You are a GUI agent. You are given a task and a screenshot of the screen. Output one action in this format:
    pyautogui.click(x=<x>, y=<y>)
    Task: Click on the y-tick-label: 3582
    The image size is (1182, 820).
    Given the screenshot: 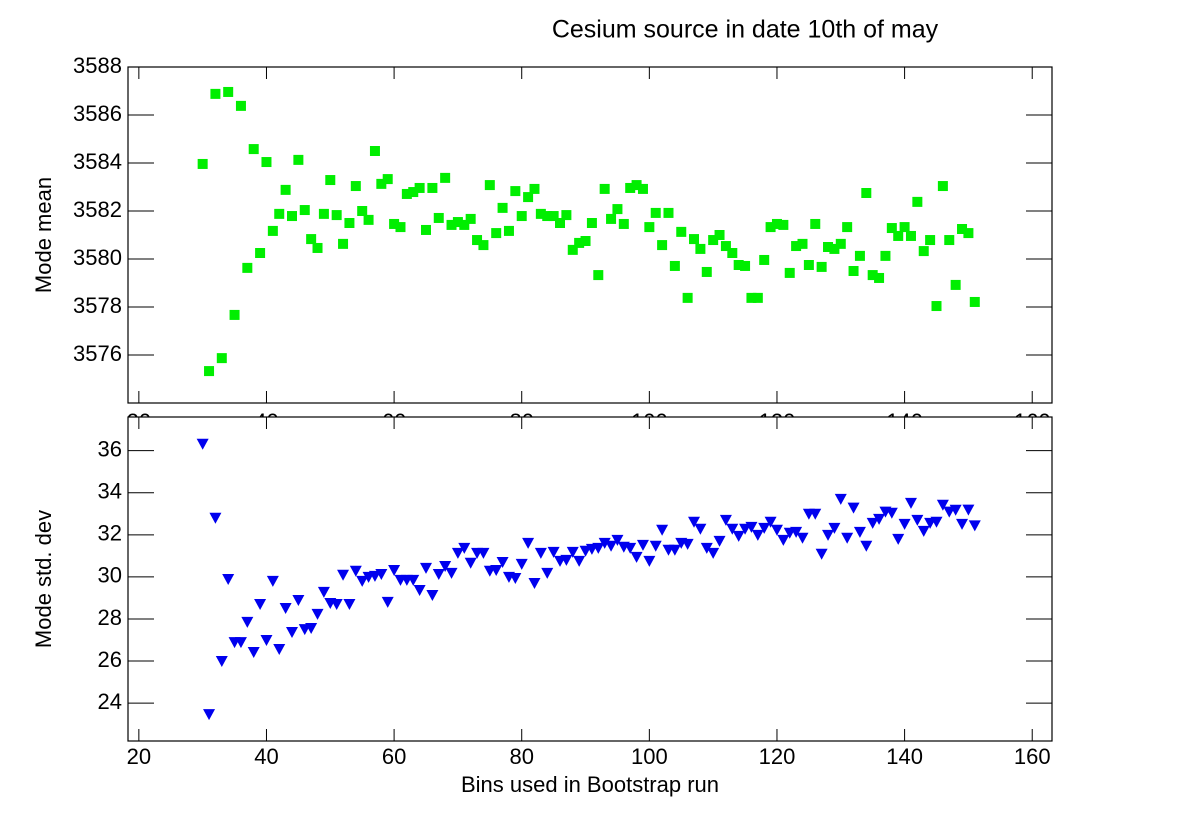 What is the action you would take?
    pyautogui.click(x=97, y=209)
    